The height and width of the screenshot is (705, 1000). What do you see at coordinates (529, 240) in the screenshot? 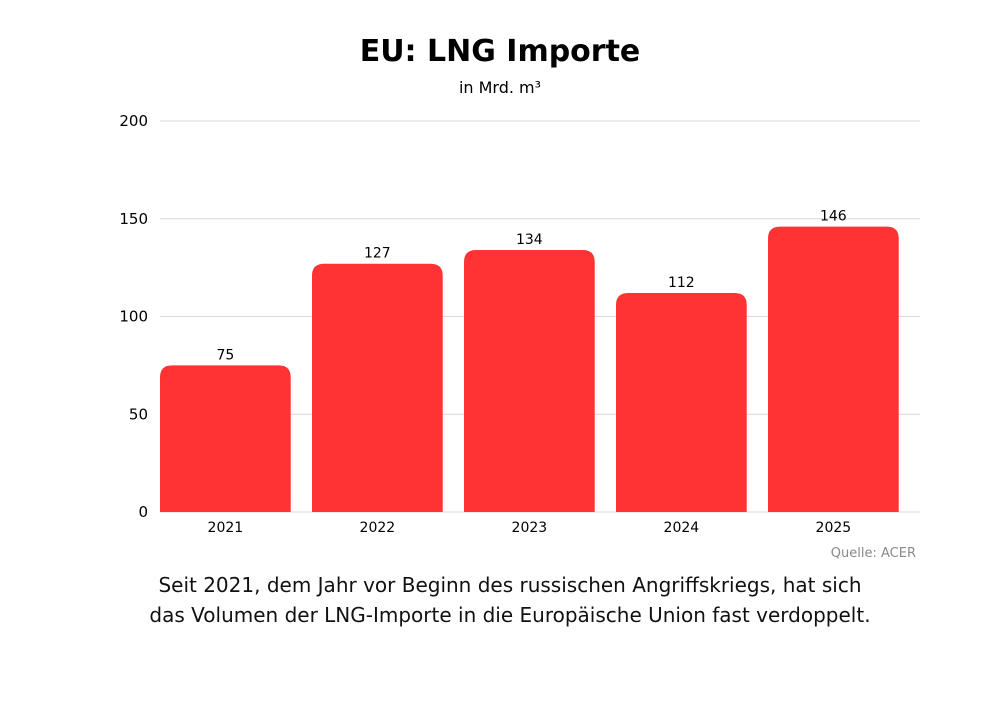
I see `data-label: 134` at bounding box center [529, 240].